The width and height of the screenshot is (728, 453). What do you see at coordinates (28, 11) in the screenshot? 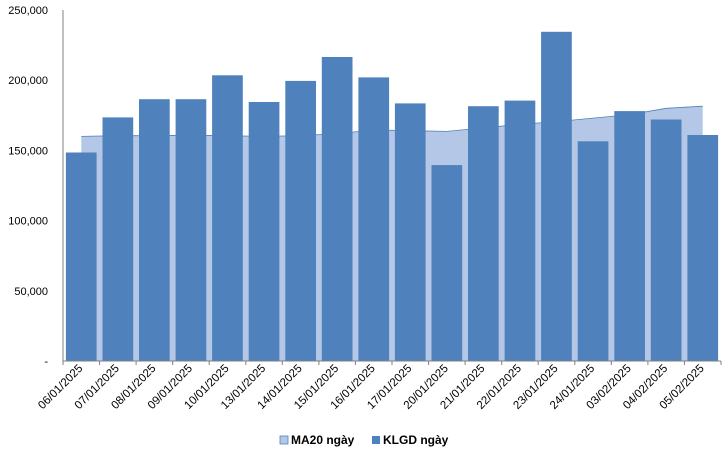
I see `y-tick-label: 250,000` at bounding box center [28, 11].